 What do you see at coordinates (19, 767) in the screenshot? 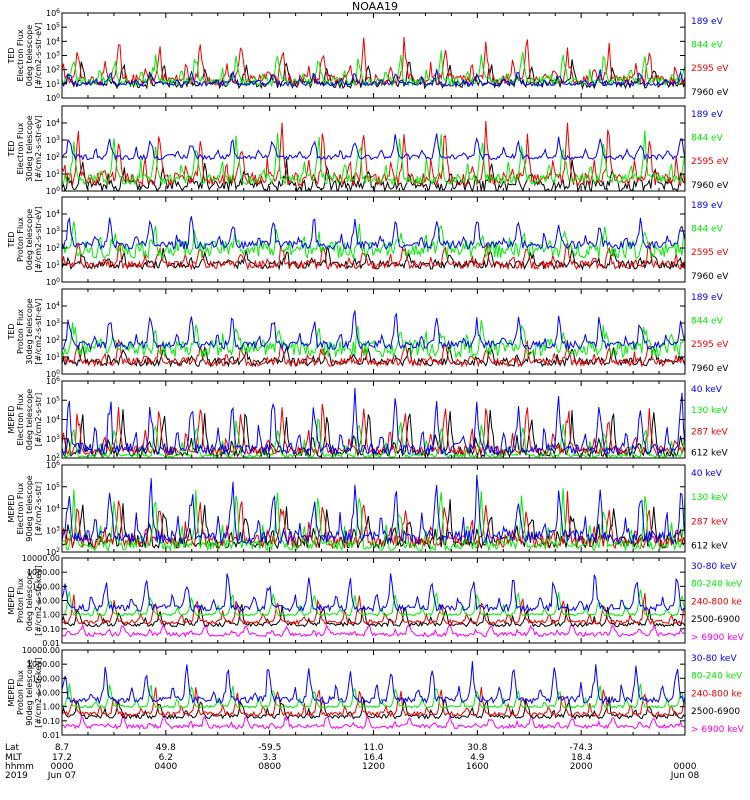
I see `footer-row-label: hhmm` at bounding box center [19, 767].